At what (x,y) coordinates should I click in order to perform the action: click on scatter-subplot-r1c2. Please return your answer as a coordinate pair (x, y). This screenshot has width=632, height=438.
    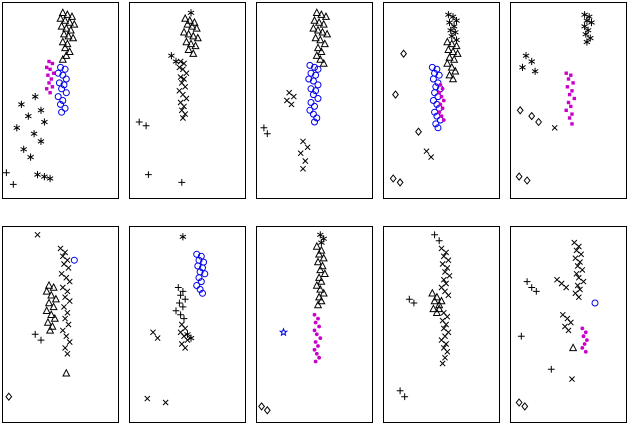
    Looking at the image, I should click on (187, 100).